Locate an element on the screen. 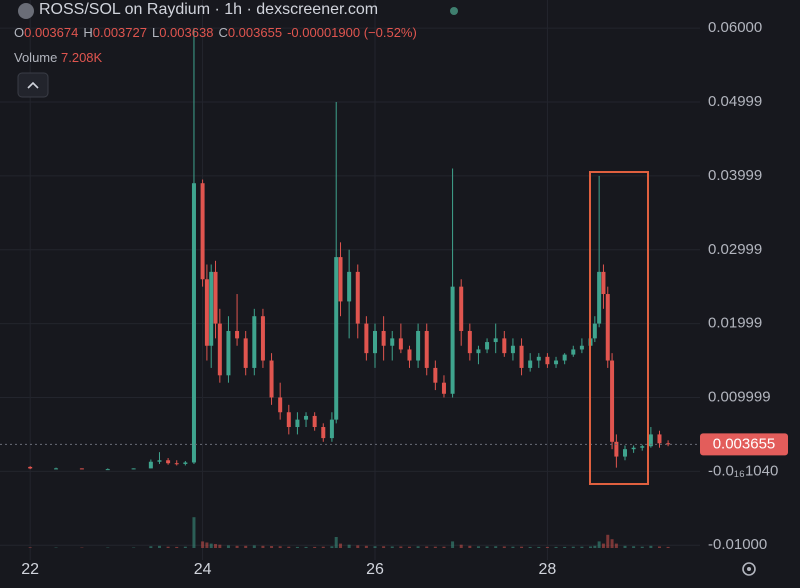  gear-center is located at coordinates (749, 569).